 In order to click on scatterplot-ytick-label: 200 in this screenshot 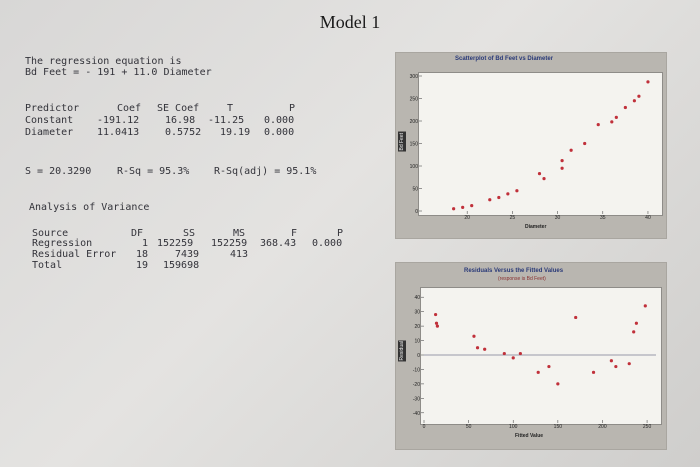, I will do `click(414, 122)`.